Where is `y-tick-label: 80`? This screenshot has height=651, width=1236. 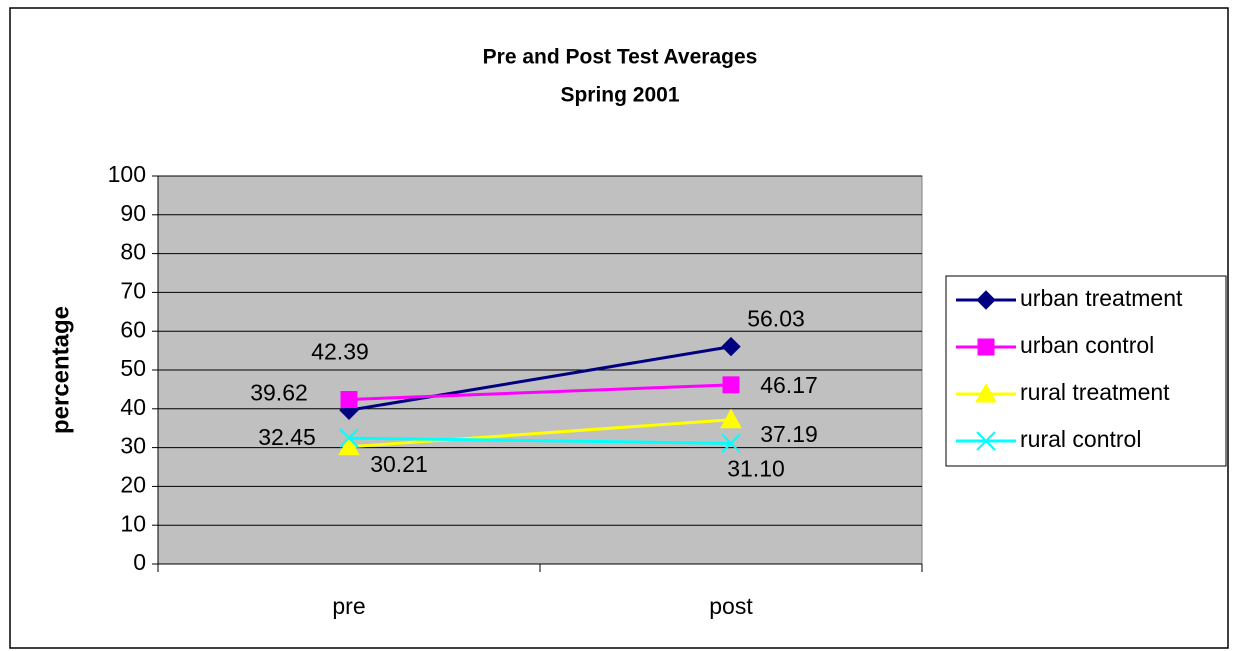 y-tick-label: 80 is located at coordinates (133, 252).